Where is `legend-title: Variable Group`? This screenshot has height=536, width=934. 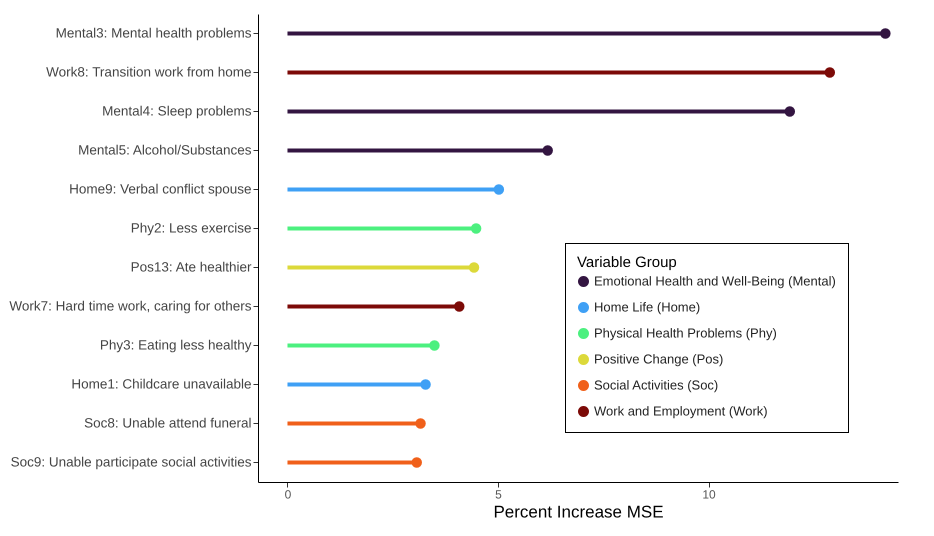 legend-title: Variable Group is located at coordinates (627, 262).